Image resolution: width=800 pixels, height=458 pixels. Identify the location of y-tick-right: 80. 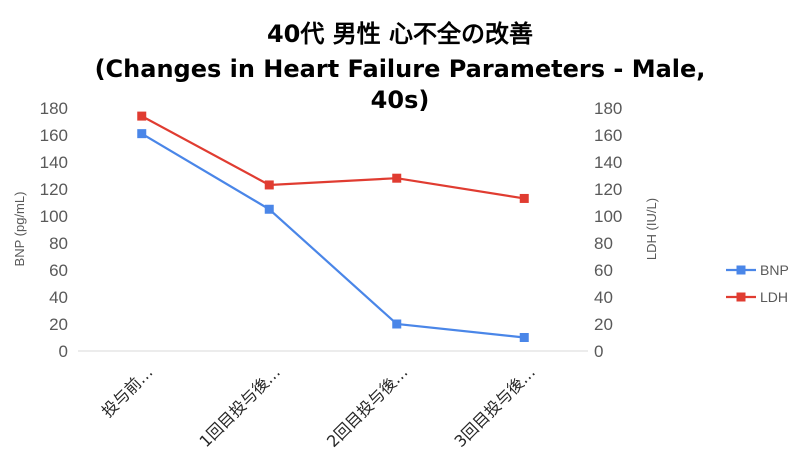
(603, 243).